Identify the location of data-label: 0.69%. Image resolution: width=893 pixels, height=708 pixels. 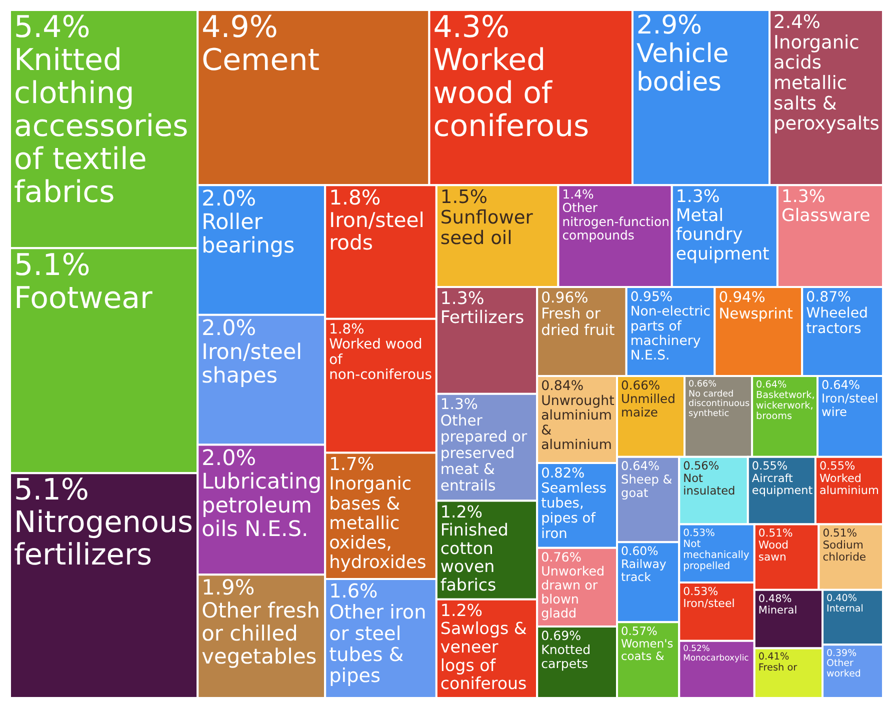
(561, 636).